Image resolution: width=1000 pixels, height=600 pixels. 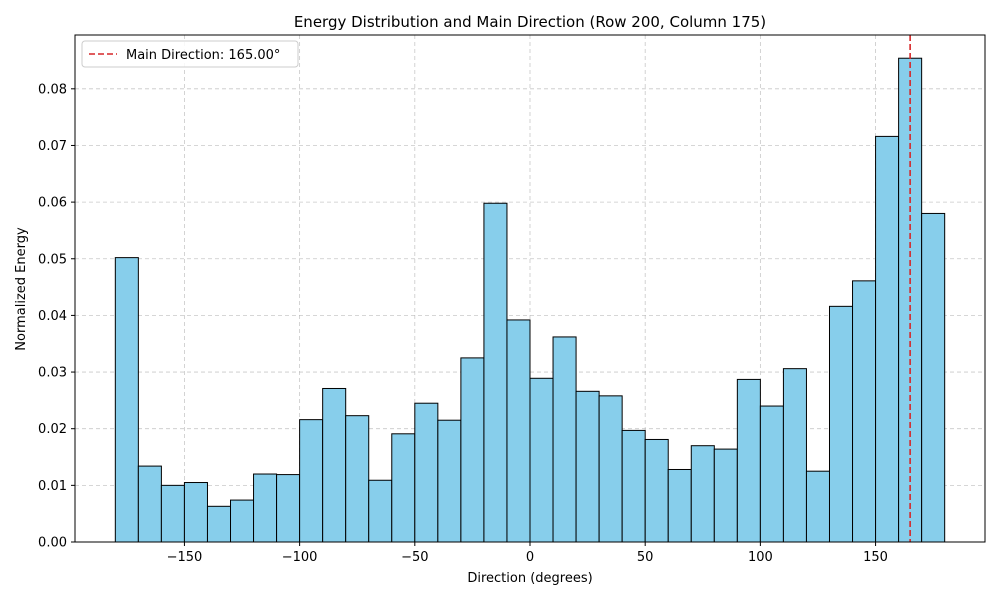 I want to click on y-tick-label: 0.07, so click(x=52, y=146).